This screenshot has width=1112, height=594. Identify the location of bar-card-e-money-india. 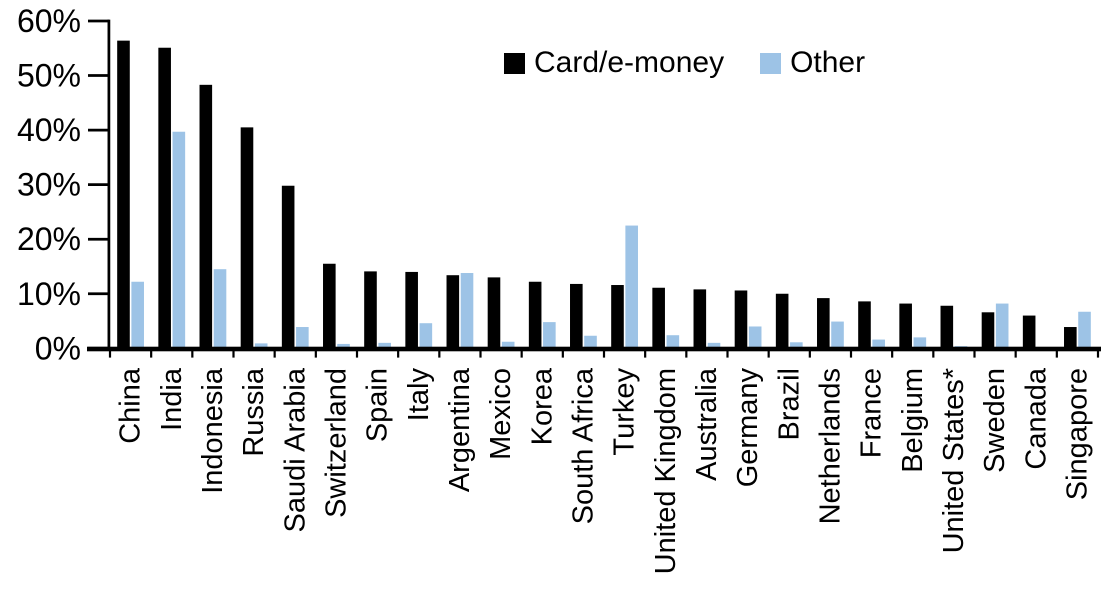
(164, 198).